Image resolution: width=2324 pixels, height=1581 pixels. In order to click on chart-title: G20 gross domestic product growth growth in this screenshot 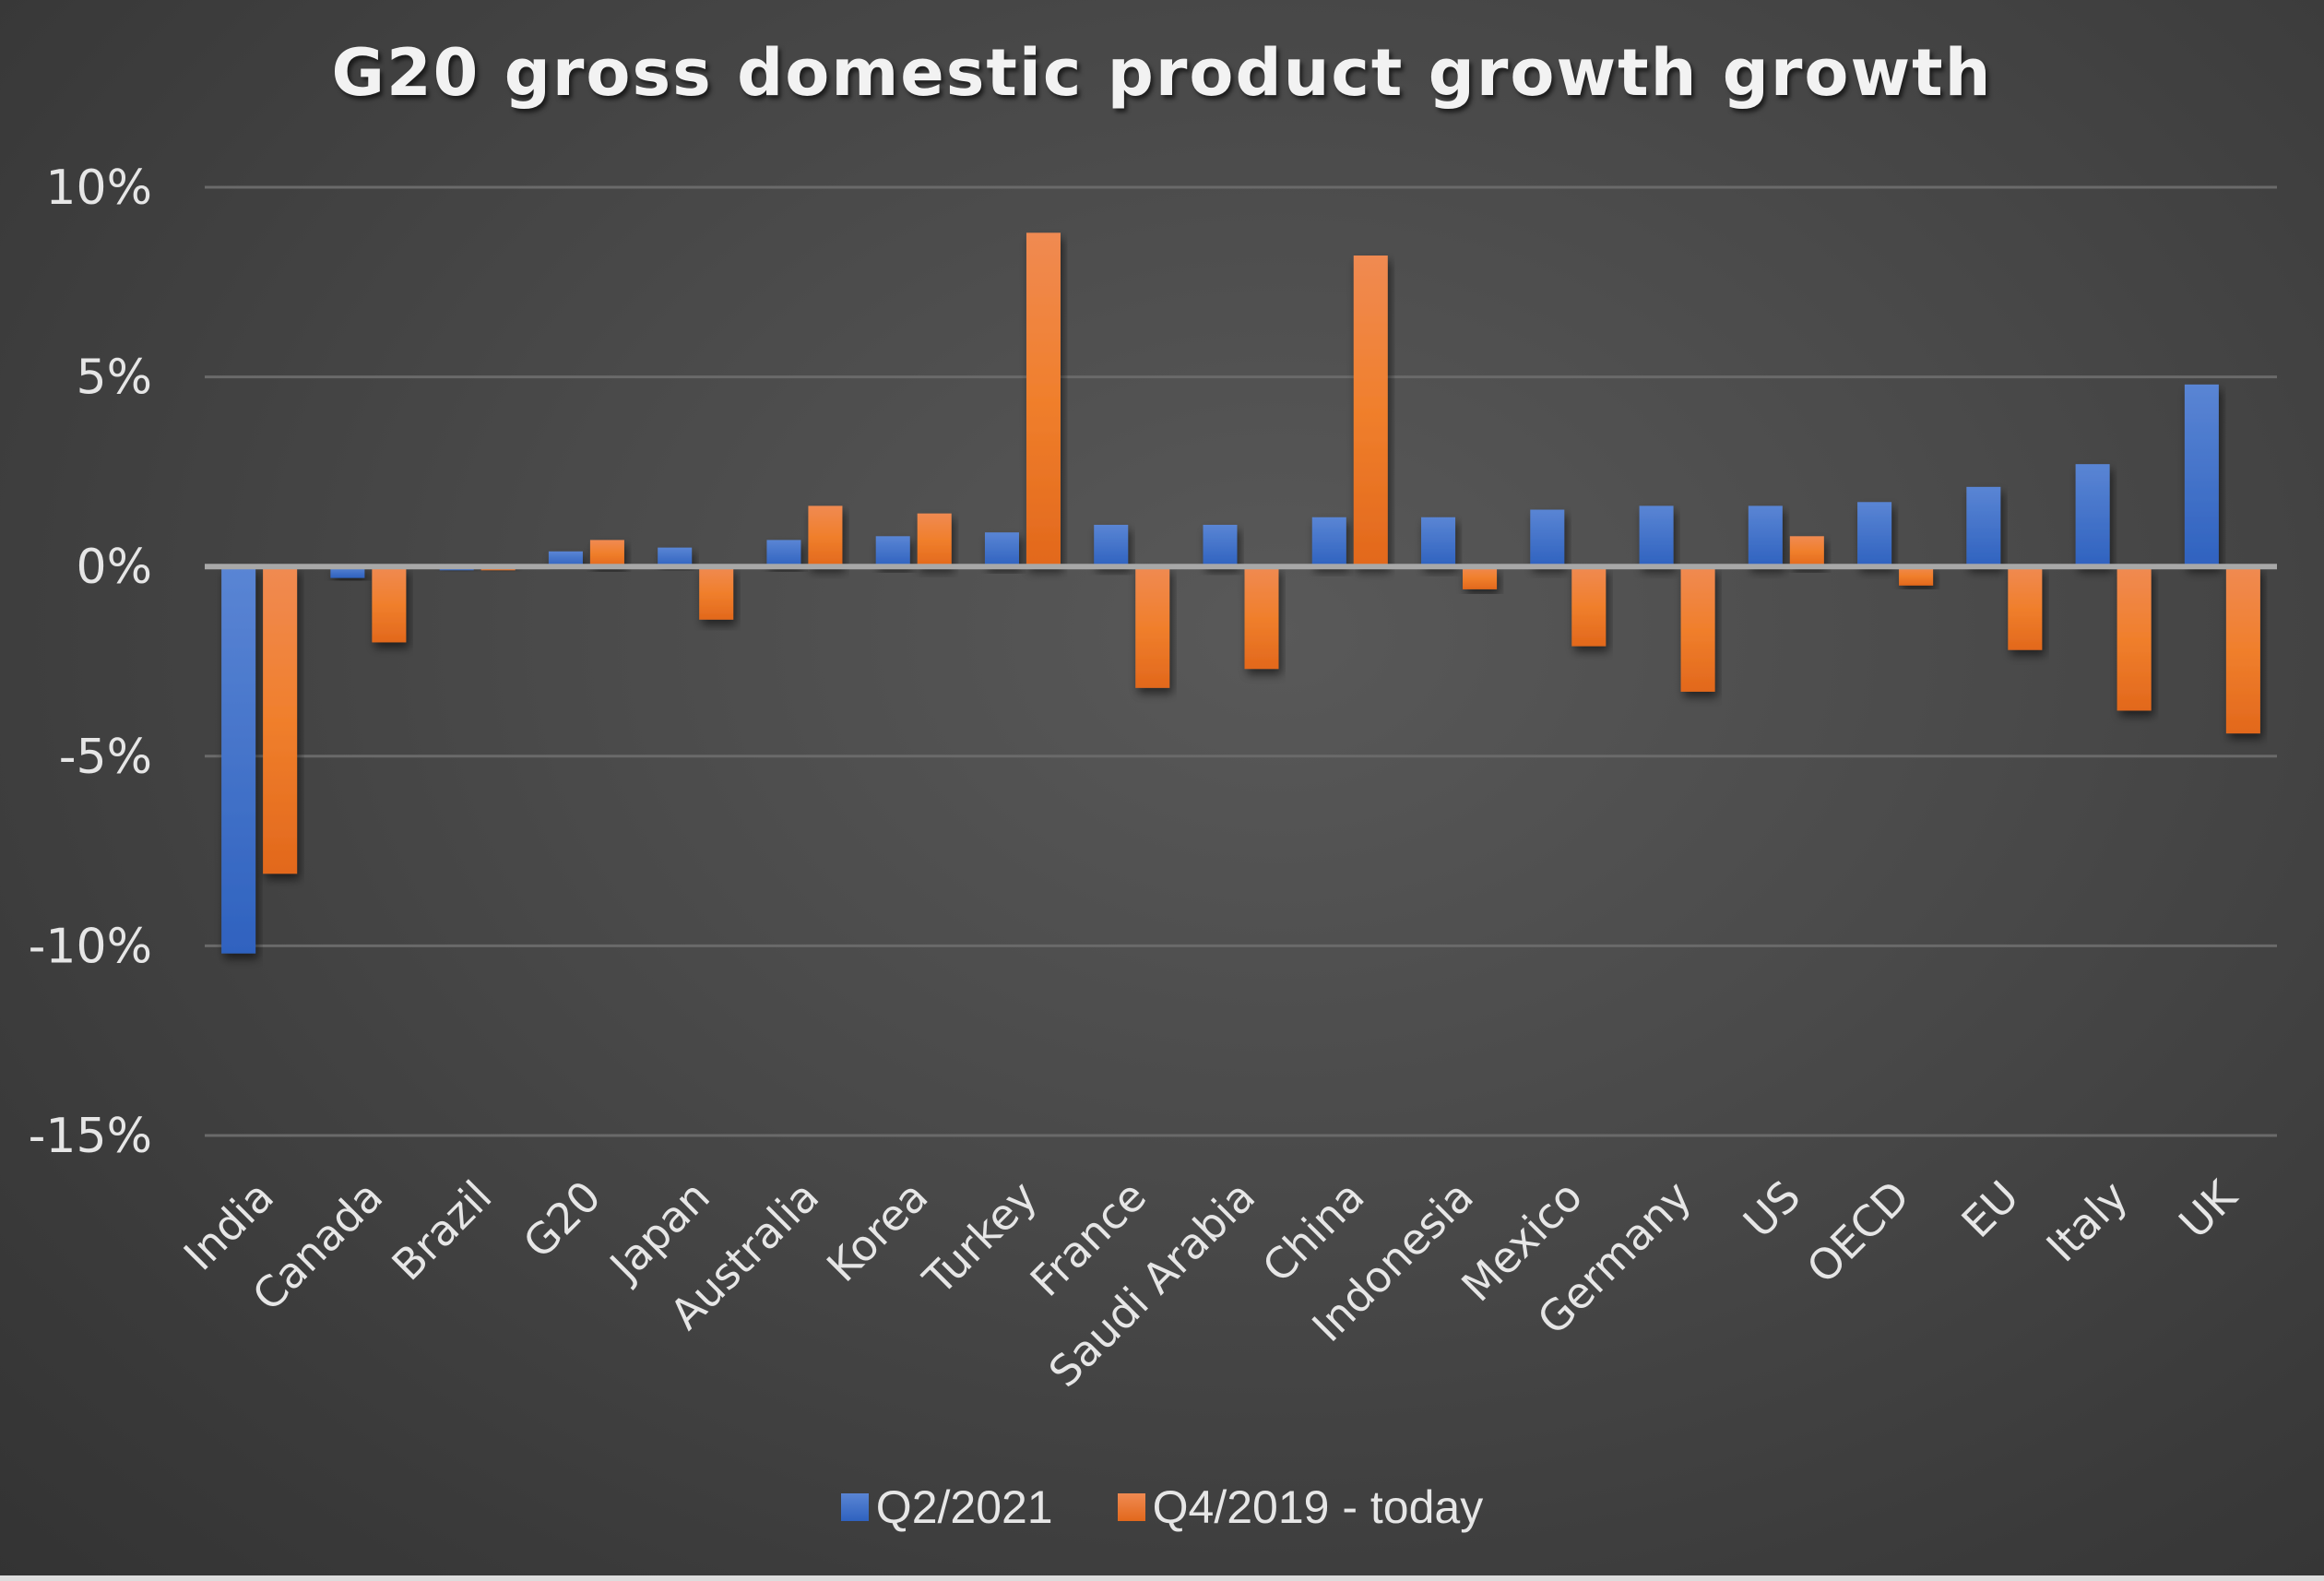, I will do `click(1162, 73)`.